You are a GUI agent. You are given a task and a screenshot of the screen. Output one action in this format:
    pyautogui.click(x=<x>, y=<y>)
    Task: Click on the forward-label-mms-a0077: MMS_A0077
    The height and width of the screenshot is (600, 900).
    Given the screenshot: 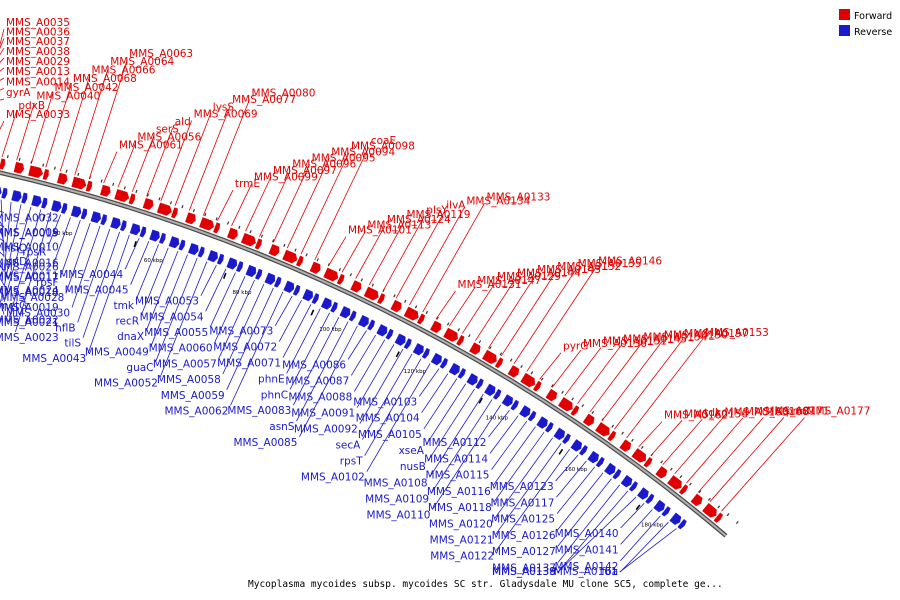 What is the action you would take?
    pyautogui.click(x=264, y=100)
    